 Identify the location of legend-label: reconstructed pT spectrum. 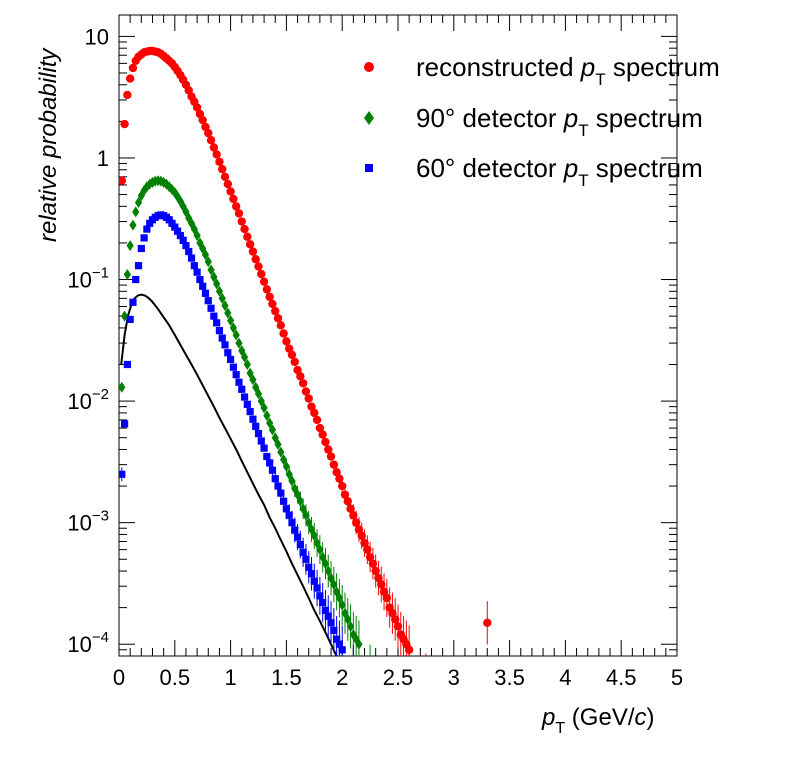
(568, 70).